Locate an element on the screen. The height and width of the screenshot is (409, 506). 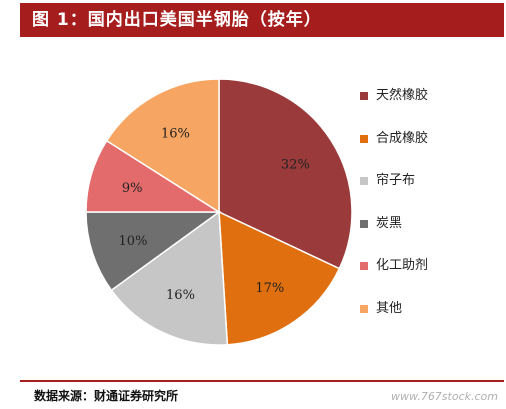
chart-title: 图 1：国内出口美国半钢胎（按年） is located at coordinates (262, 20).